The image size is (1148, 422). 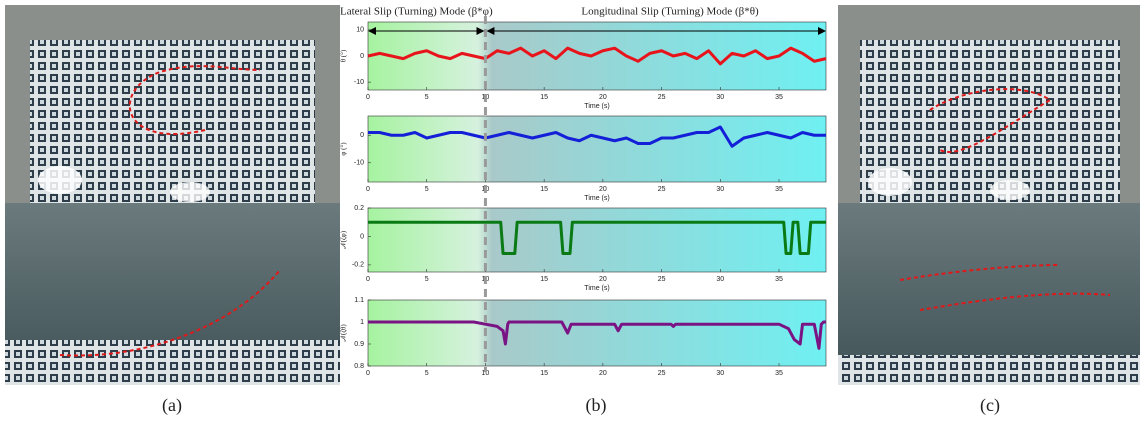 What do you see at coordinates (344, 239) in the screenshot?
I see `y-axis-label: 𝒩(ζφ)` at bounding box center [344, 239].